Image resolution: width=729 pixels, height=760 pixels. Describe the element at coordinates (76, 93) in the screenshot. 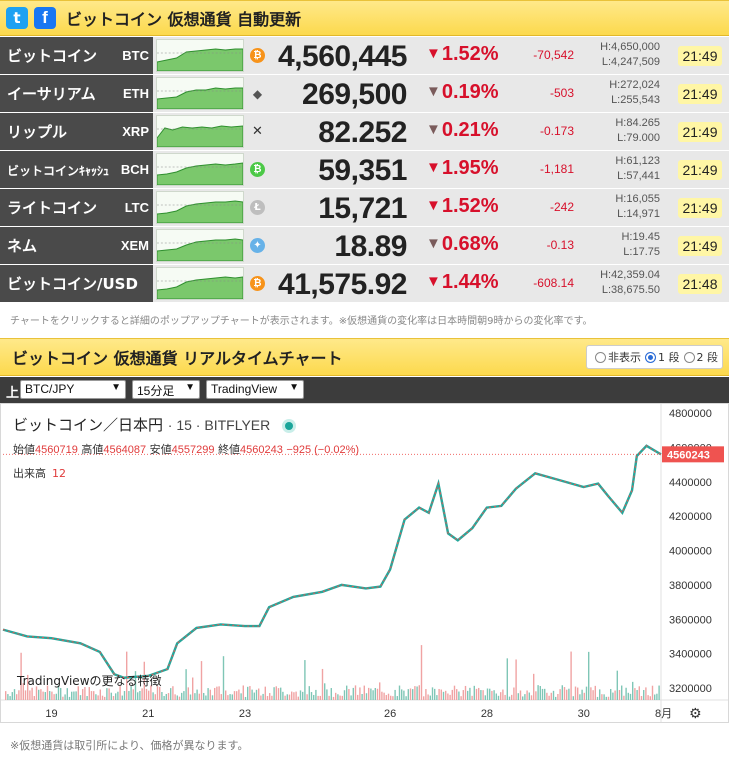

I see `coin-name-cell: イーサリアム ETH` at that location.